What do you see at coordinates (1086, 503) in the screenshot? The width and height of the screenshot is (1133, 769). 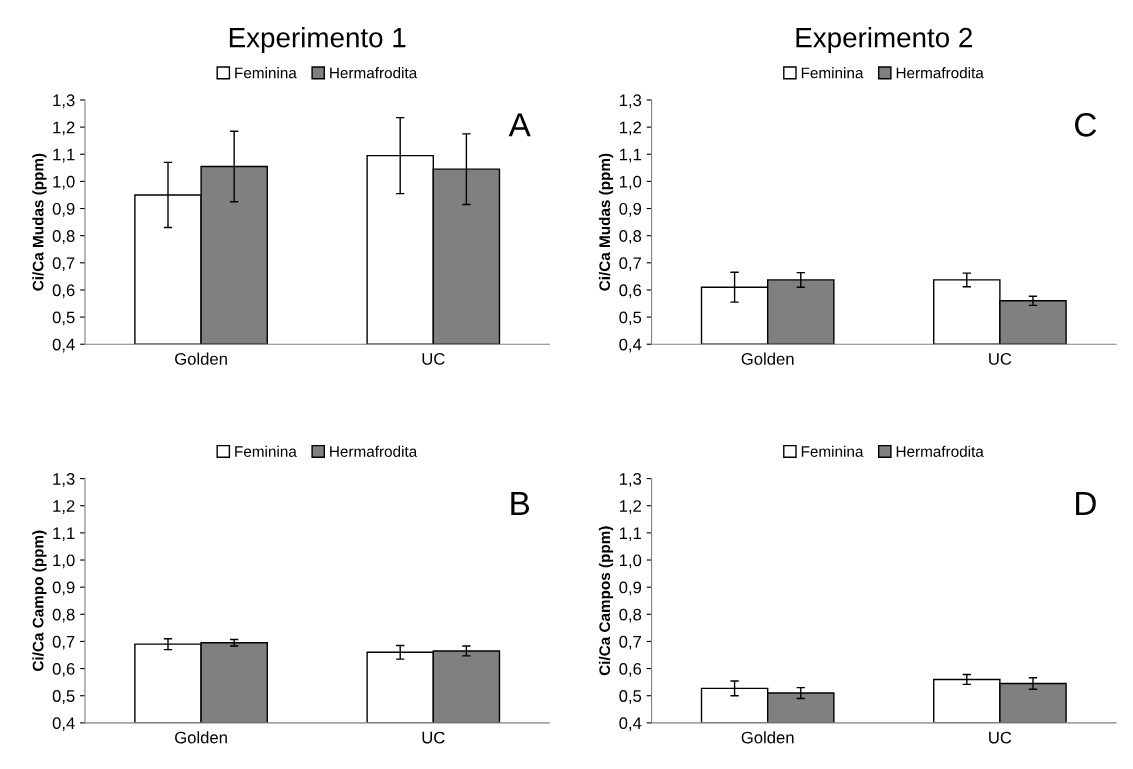 I see `annotation: D` at bounding box center [1086, 503].